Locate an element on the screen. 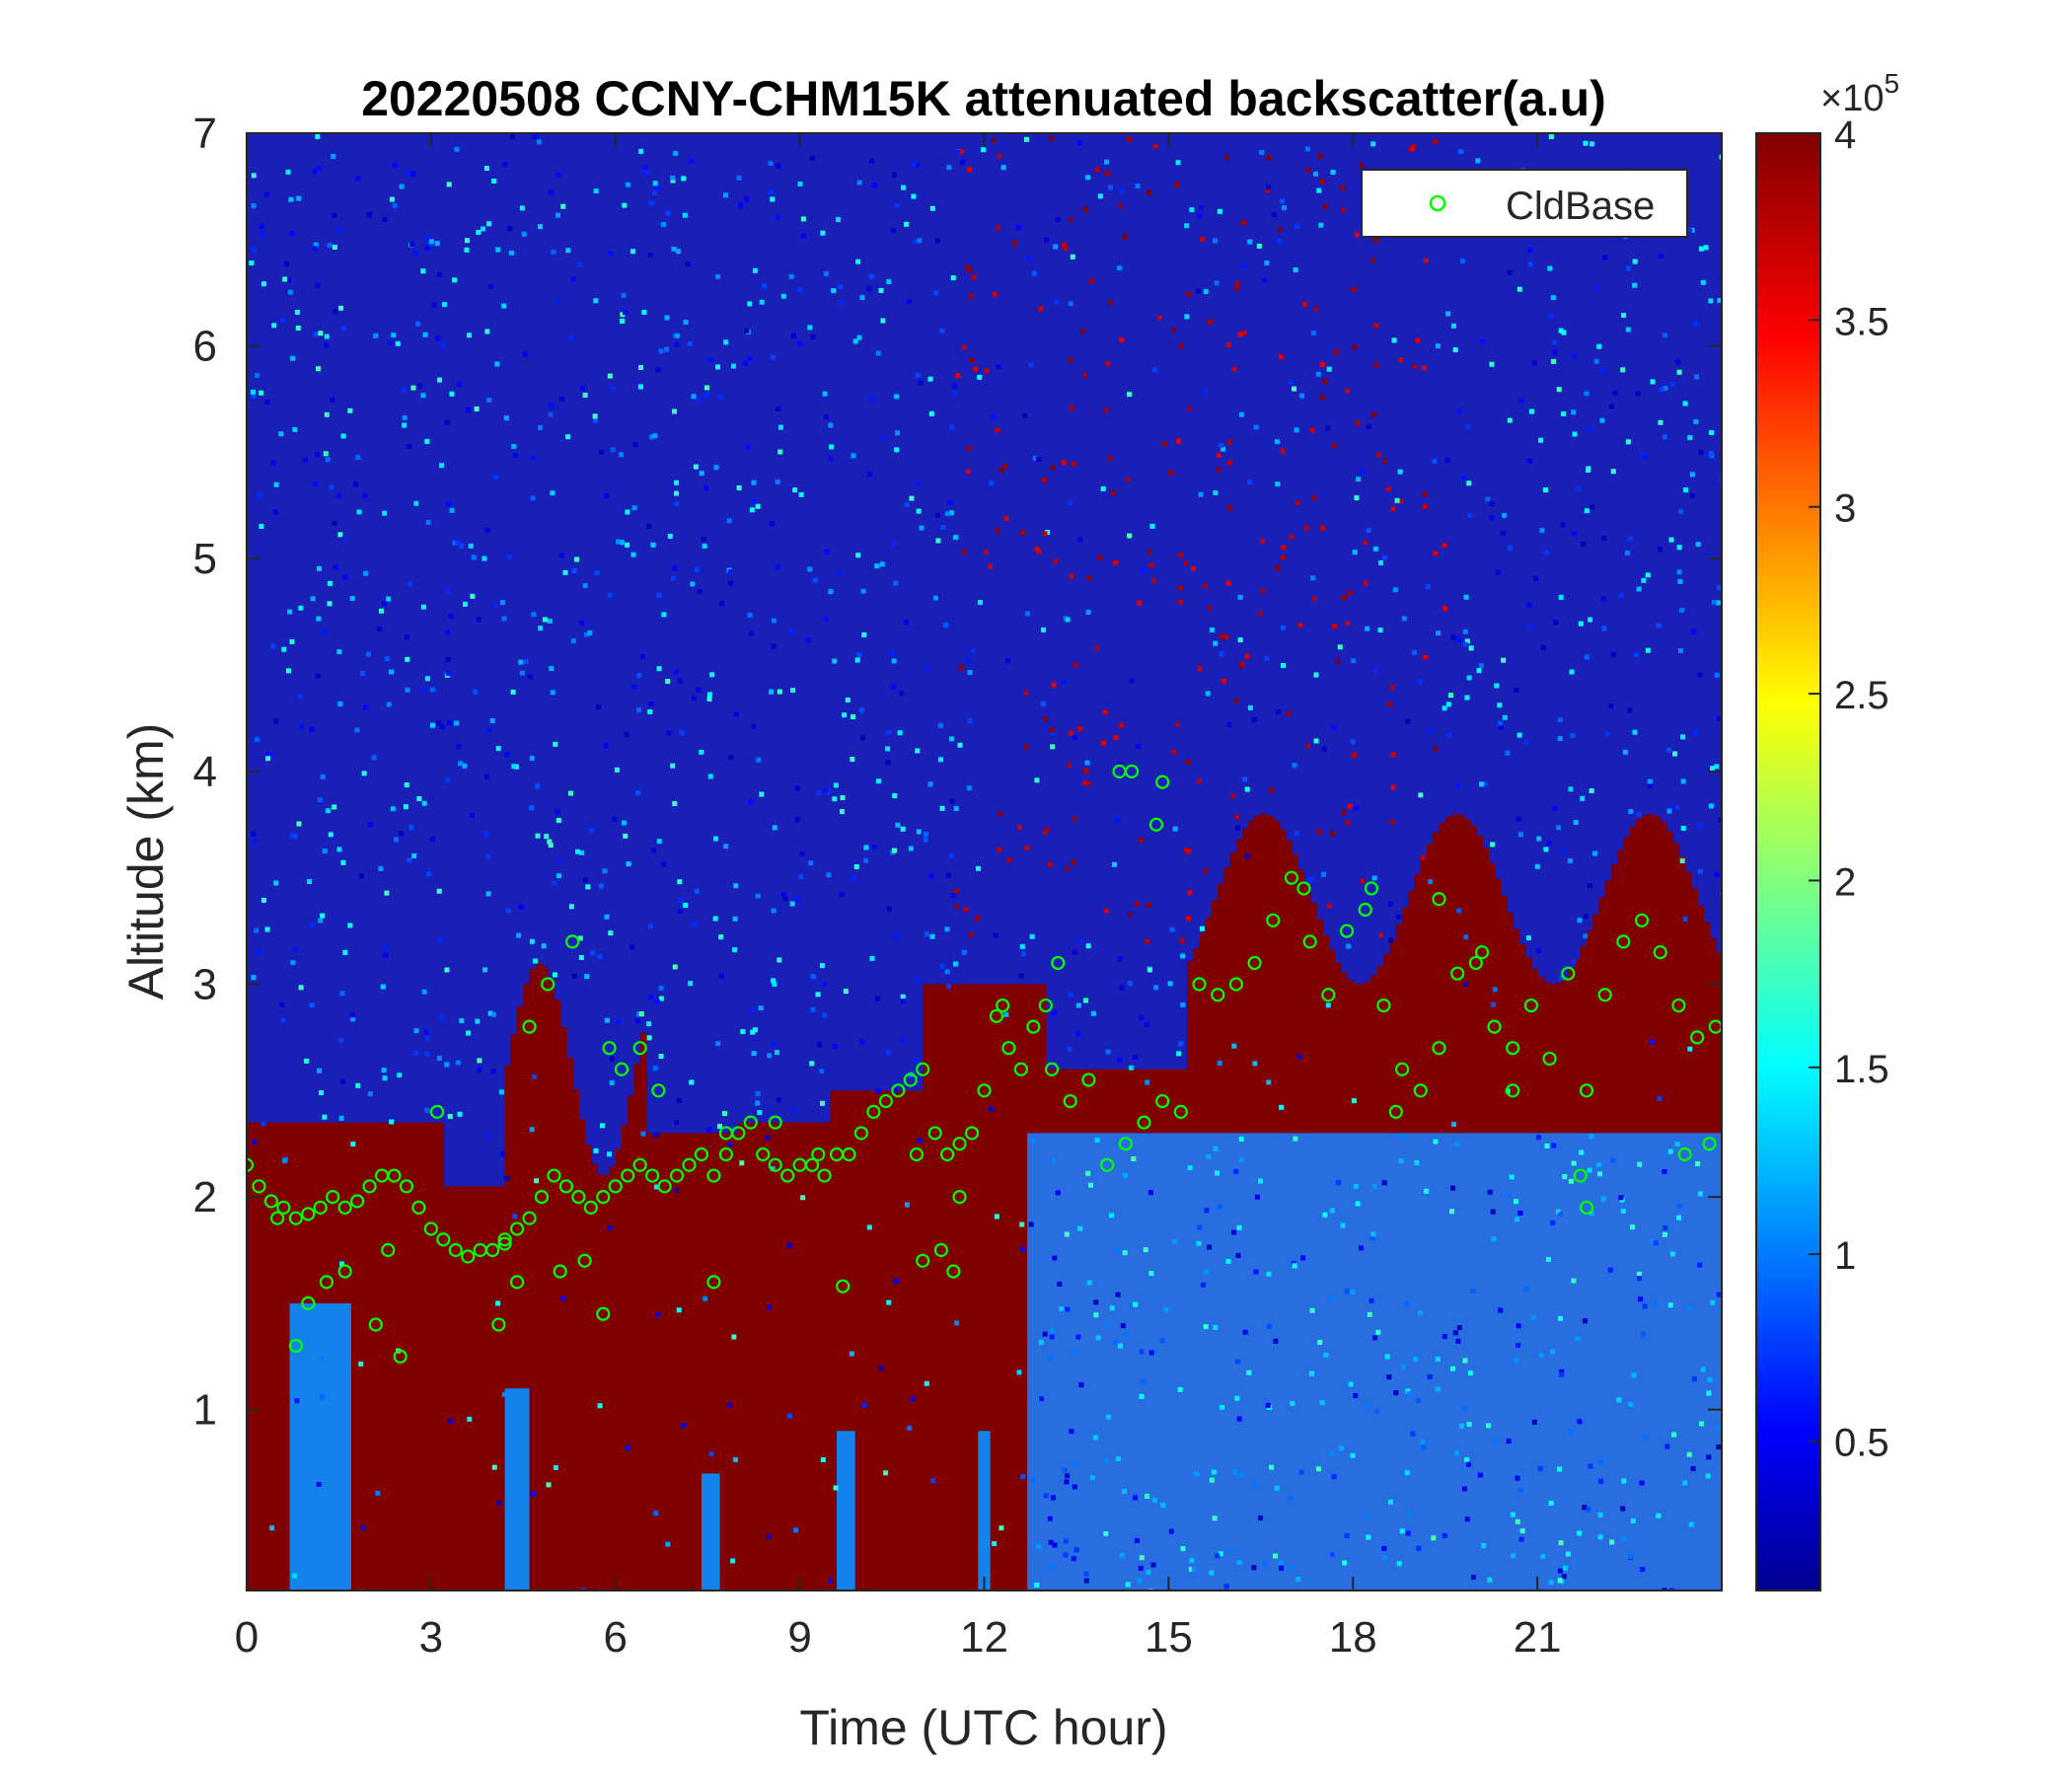 The height and width of the screenshot is (1776, 2072). cldbase-point is located at coordinates (1495, 1026).